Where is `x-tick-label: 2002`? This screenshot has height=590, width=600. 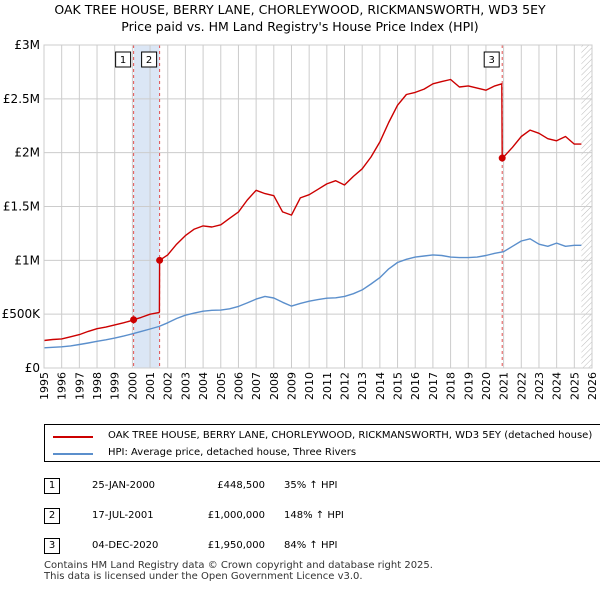 x-tick-label: 2002 is located at coordinates (168, 386).